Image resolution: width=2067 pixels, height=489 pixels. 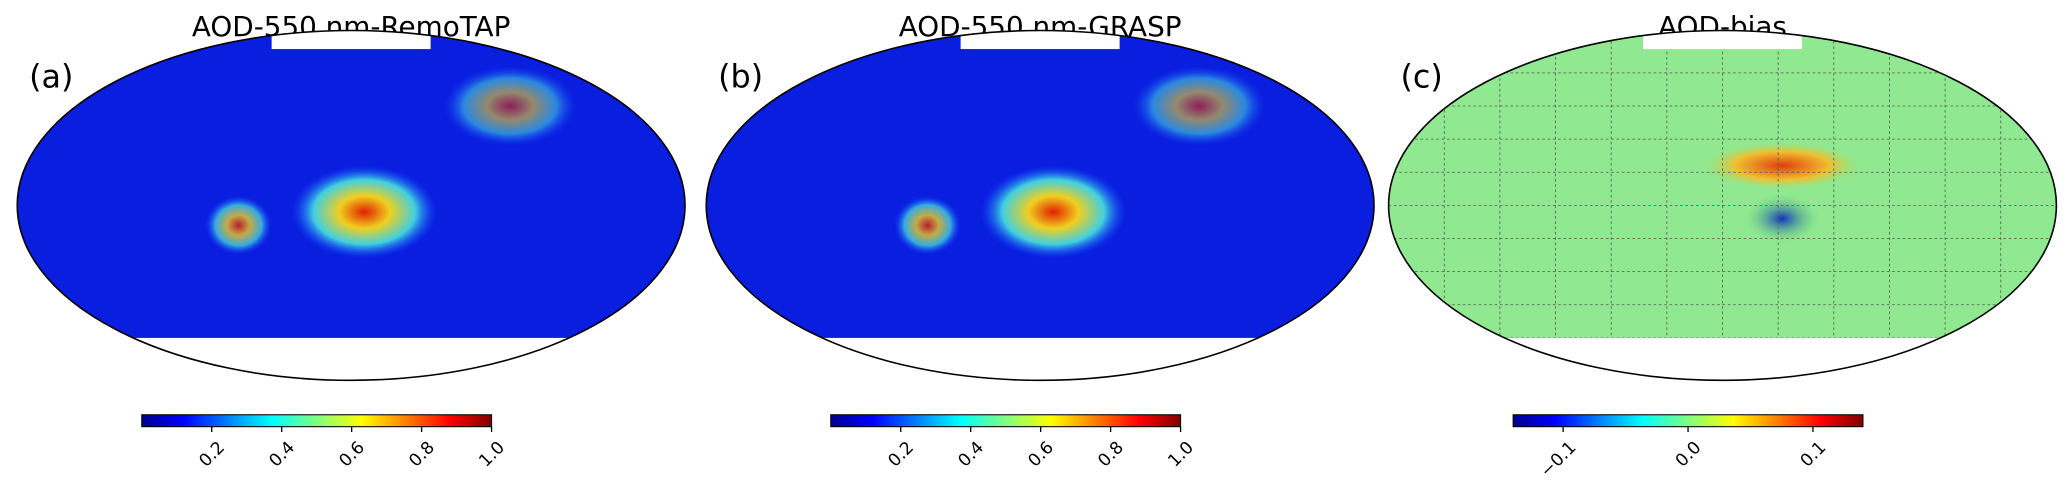 I want to click on colorbar-tick-label: −0.1, so click(x=1559, y=460).